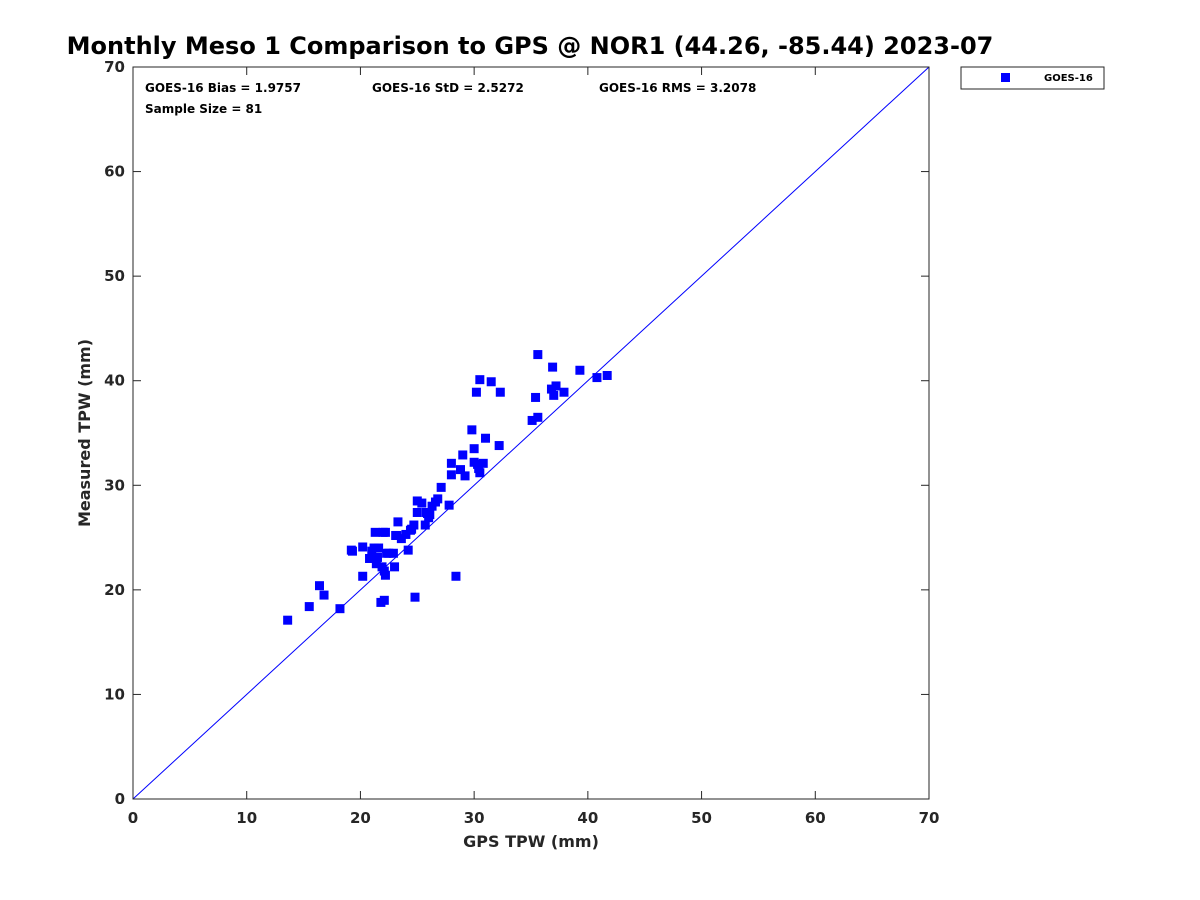  Describe the element at coordinates (531, 841) in the screenshot. I see `x-axis-label: GPS TPW (mm)` at that location.